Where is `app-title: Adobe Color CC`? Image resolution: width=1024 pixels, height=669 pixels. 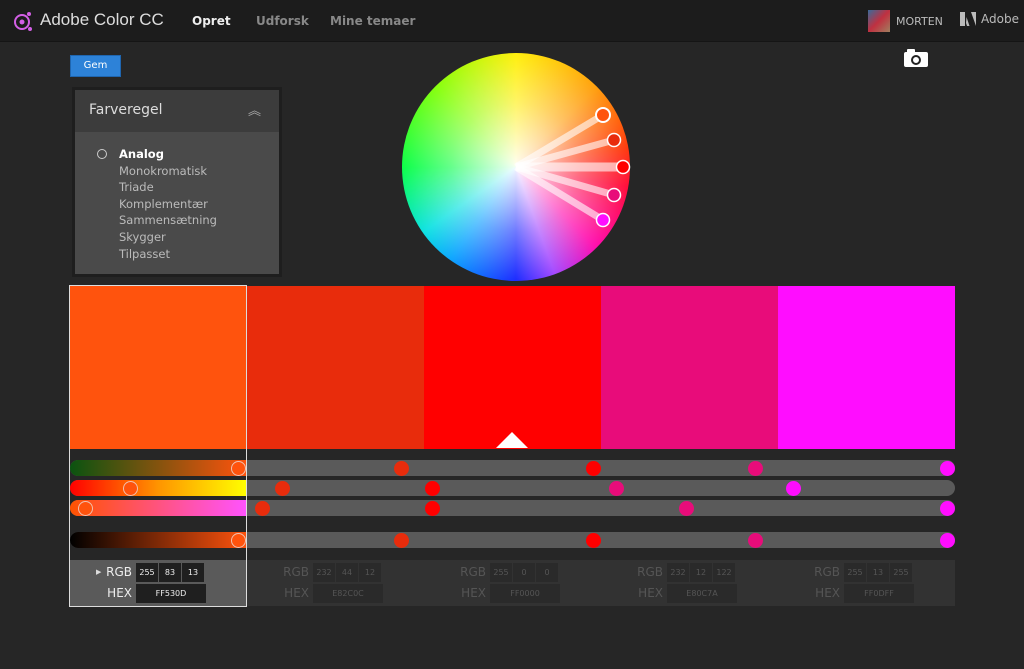 app-title: Adobe Color CC is located at coordinates (102, 19).